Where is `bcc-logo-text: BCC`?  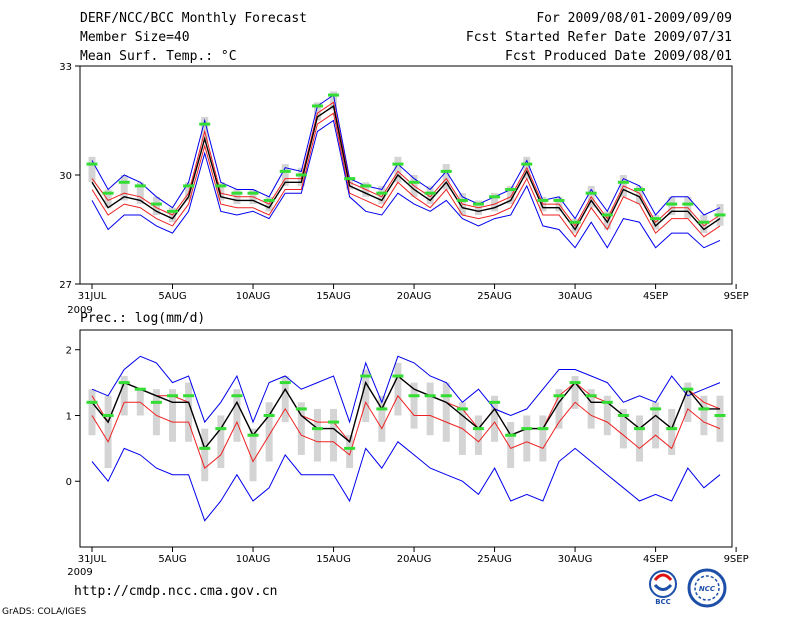
bcc-logo-text: BCC is located at coordinates (663, 602).